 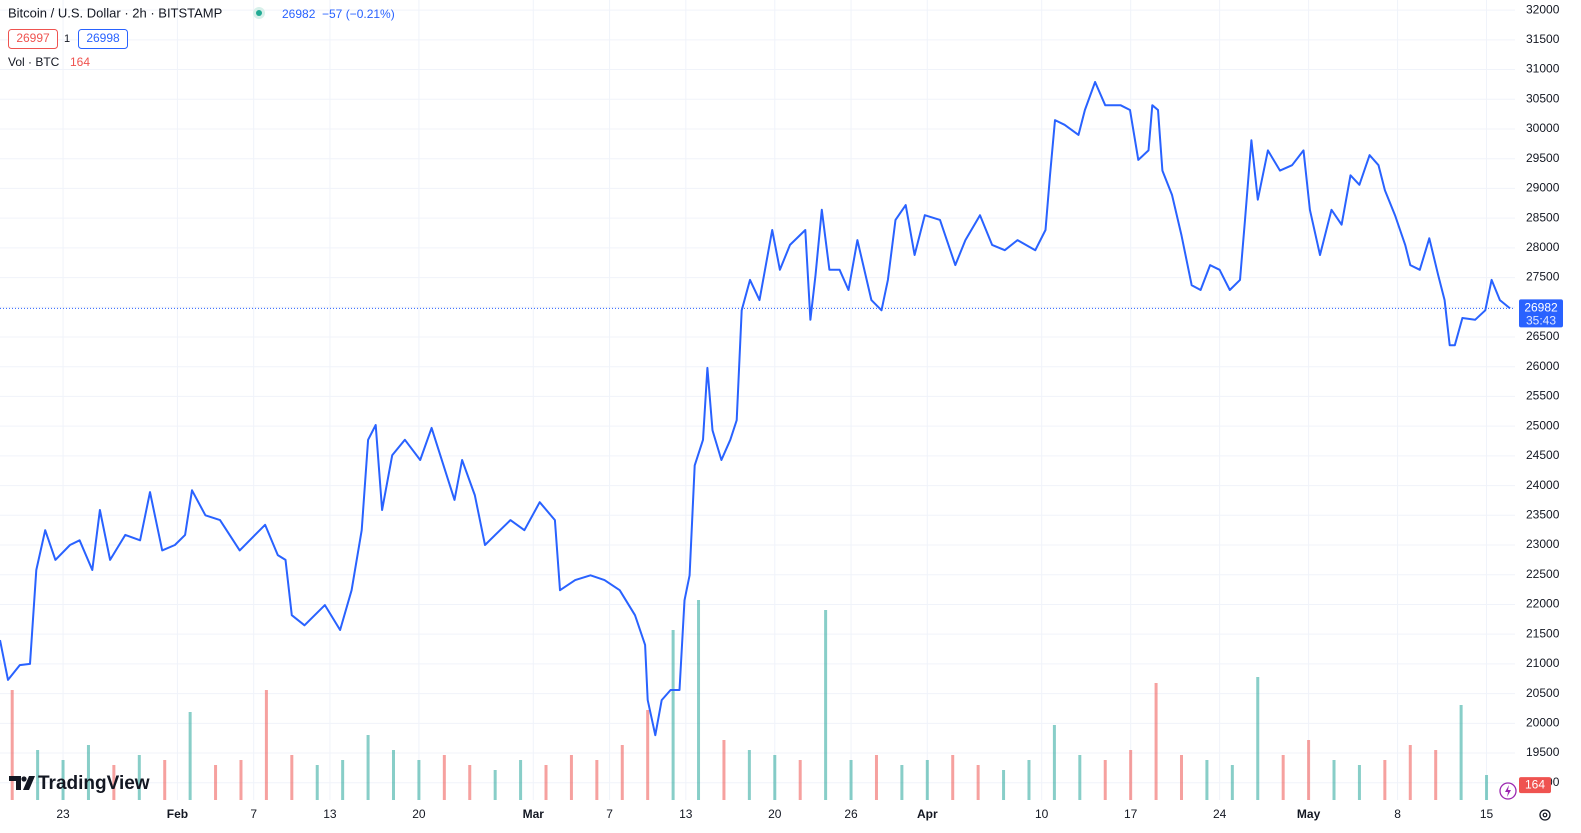 What do you see at coordinates (790, 816) in the screenshot?
I see `time-axis` at bounding box center [790, 816].